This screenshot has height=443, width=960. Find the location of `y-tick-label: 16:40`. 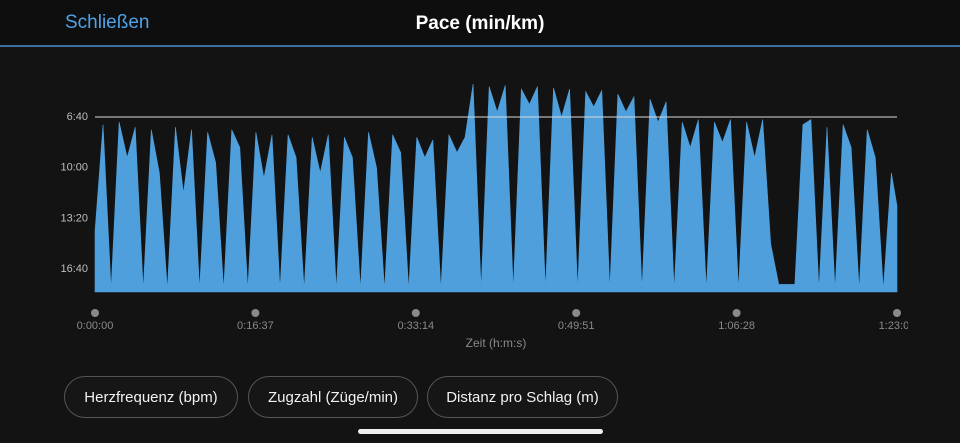

y-tick-label: 16:40 is located at coordinates (74, 269).